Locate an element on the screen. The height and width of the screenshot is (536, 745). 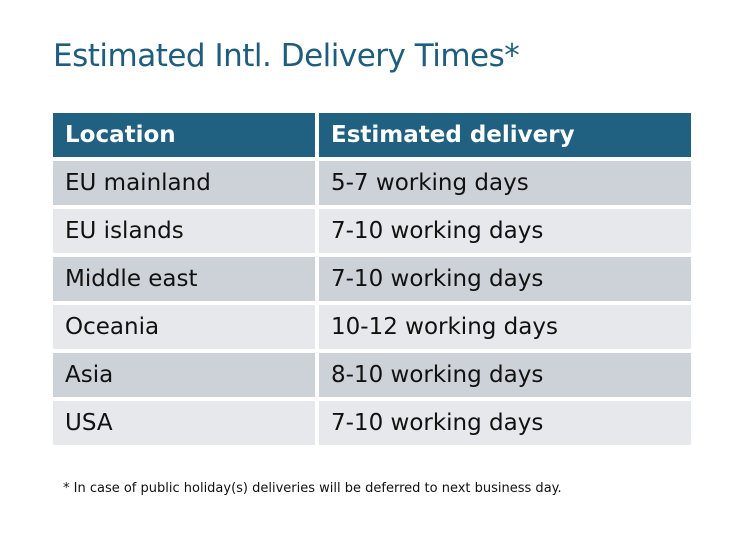
table-header-row: Location Estimated delivery is located at coordinates (372, 135).